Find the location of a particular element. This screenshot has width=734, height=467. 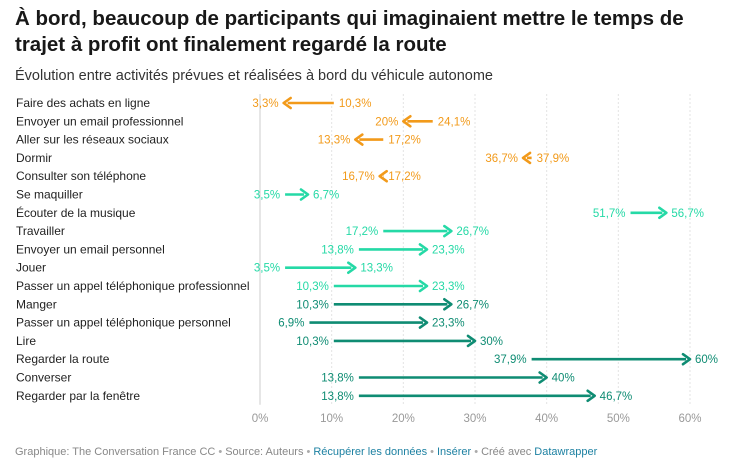

footer-credit: Graphique: The Conversation France CC is located at coordinates (115, 452).